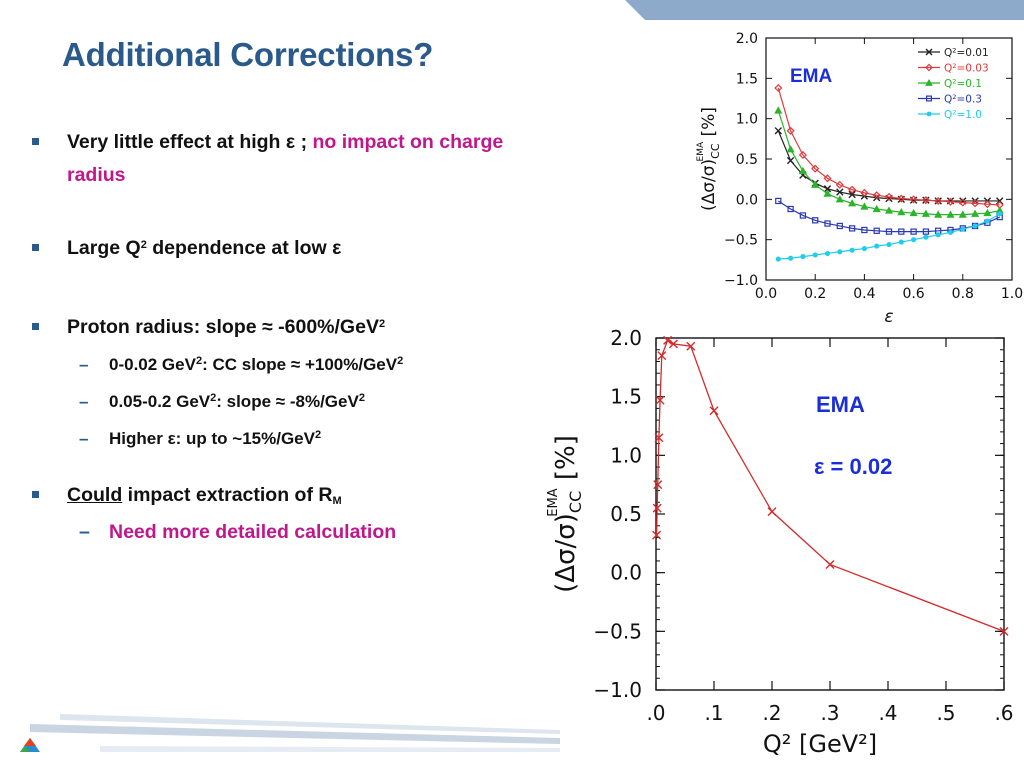  Describe the element at coordinates (963, 84) in the screenshot. I see `legend-entry: Q²=0.1` at that location.